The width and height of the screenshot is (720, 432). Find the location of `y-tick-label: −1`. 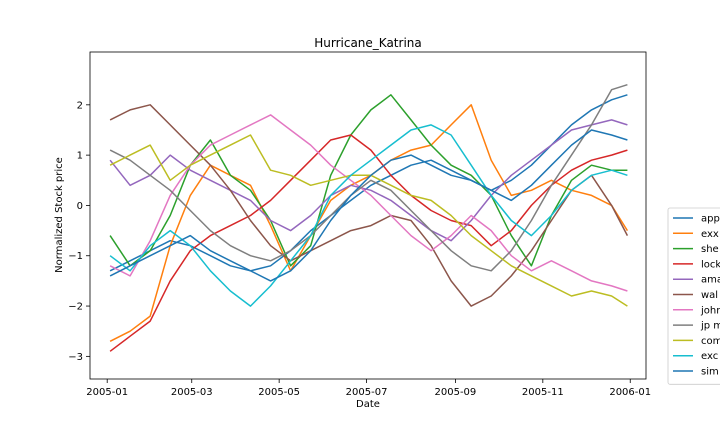

y-tick-label: −1 is located at coordinates (75, 256).